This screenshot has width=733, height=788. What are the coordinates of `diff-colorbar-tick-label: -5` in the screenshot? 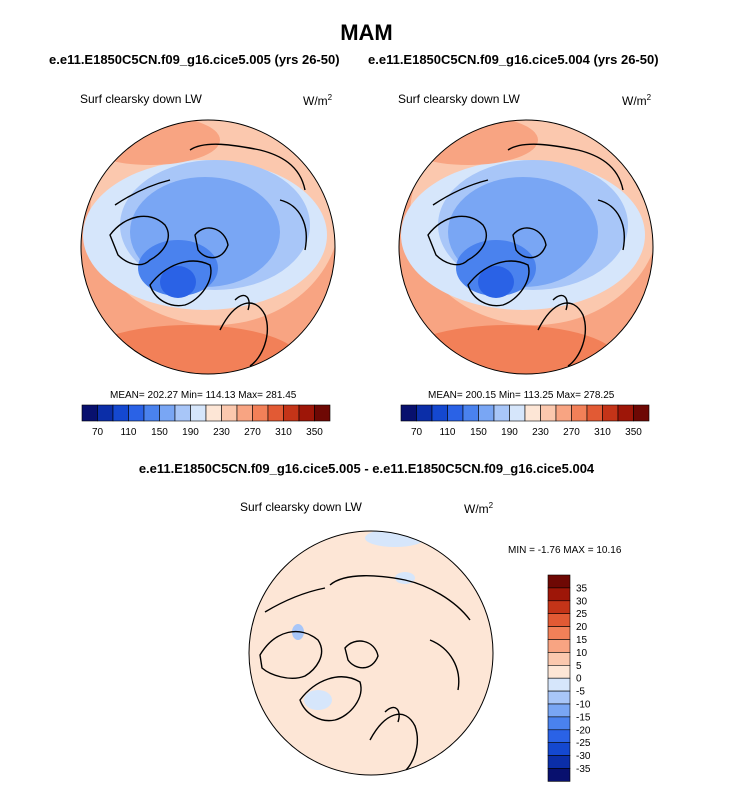 It's located at (580, 692).